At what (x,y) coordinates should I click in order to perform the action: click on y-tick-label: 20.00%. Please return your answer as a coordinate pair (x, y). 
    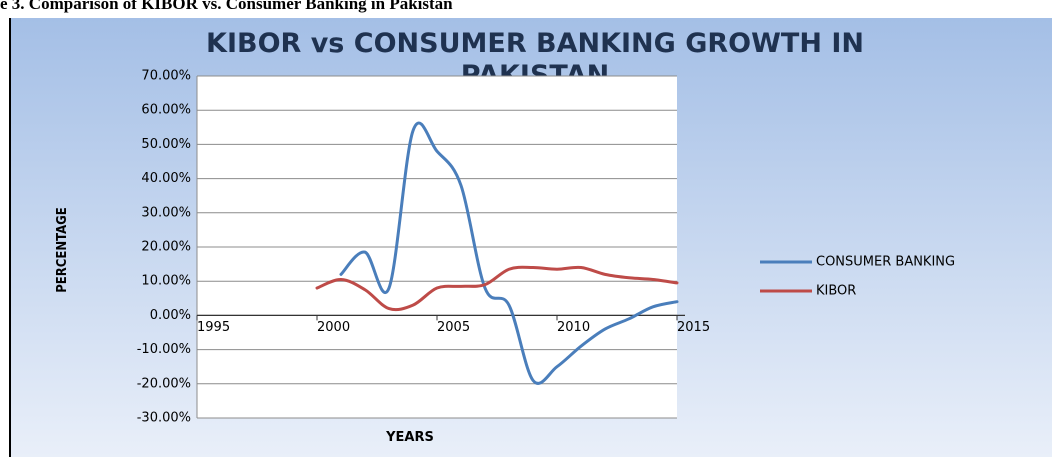
    Looking at the image, I should click on (166, 247).